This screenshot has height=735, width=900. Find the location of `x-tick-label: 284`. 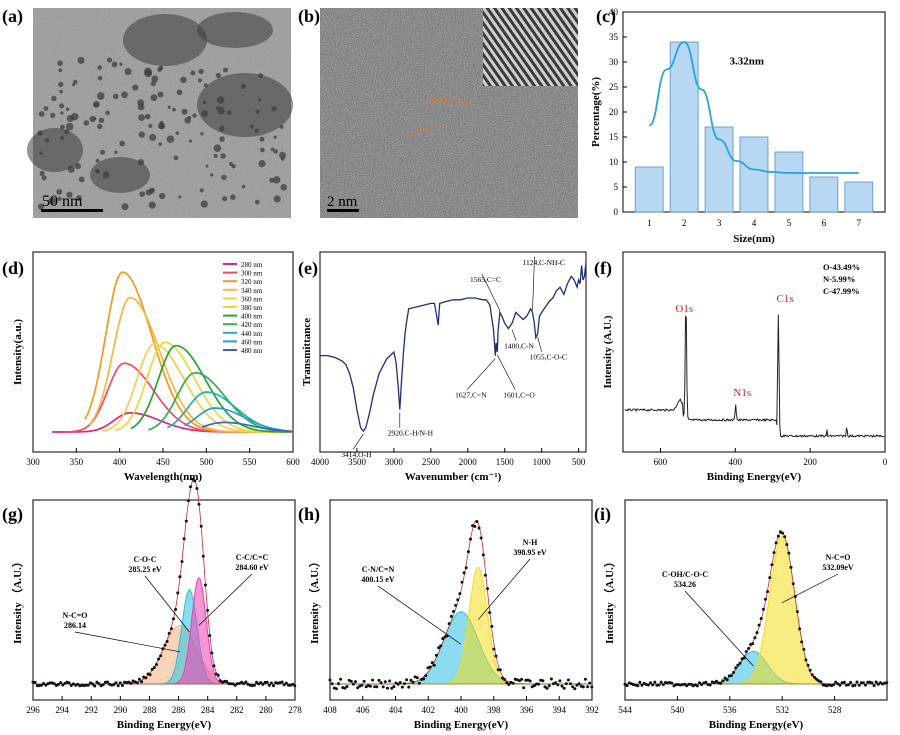

x-tick-label: 284 is located at coordinates (208, 710).